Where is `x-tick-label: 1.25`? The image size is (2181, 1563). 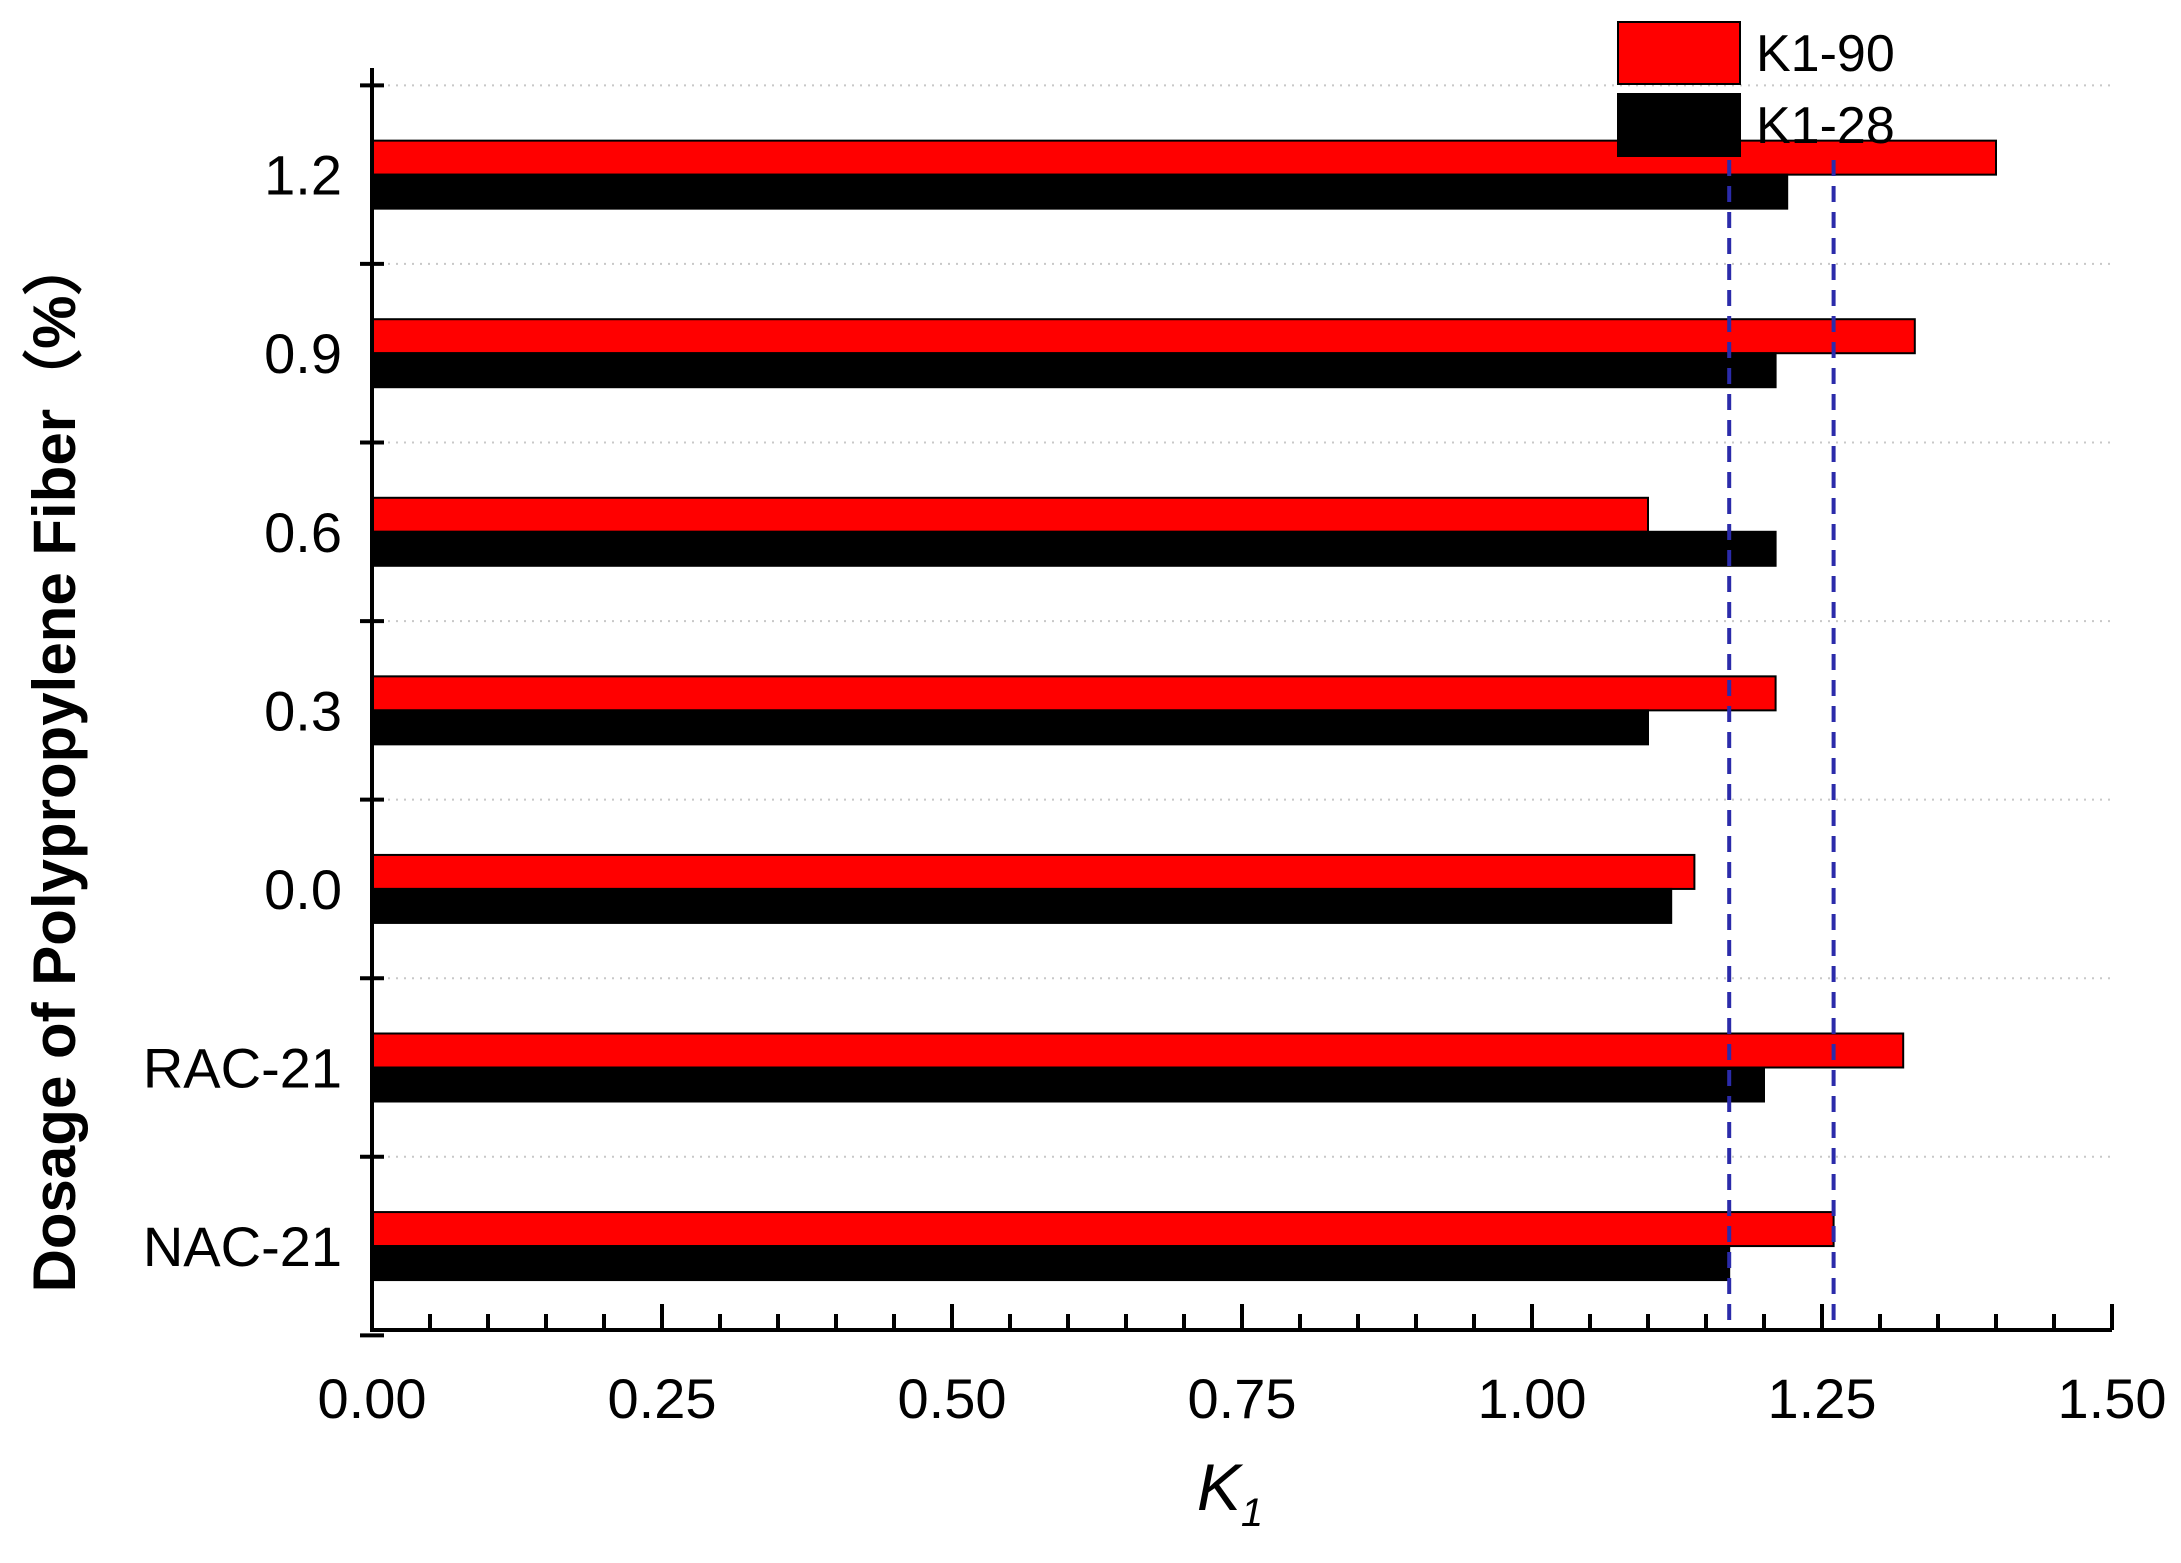 x-tick-label: 1.25 is located at coordinates (1822, 1398).